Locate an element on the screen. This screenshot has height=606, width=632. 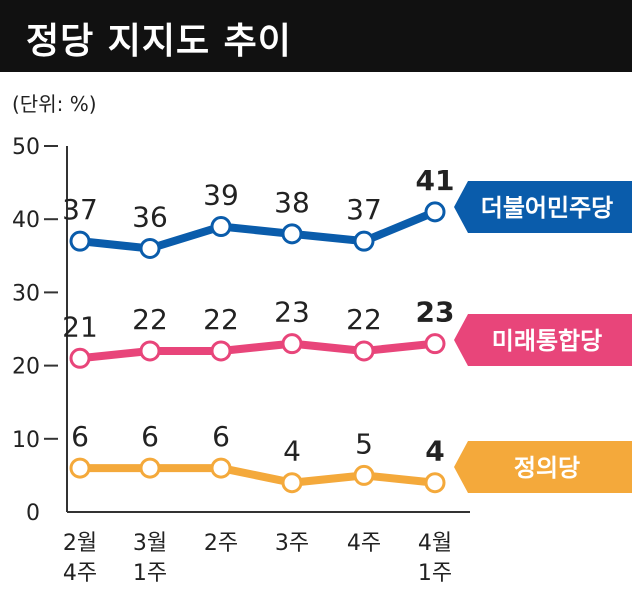
y-tick-label: 40 is located at coordinates (26, 220).